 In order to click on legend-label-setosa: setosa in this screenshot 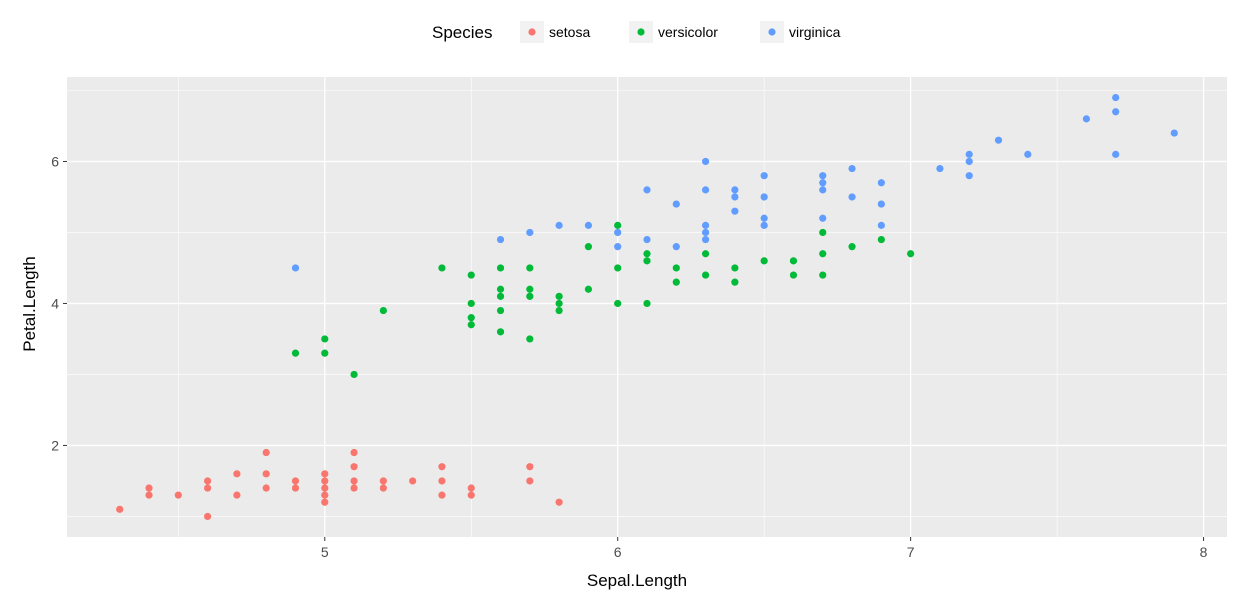, I will do `click(569, 32)`.